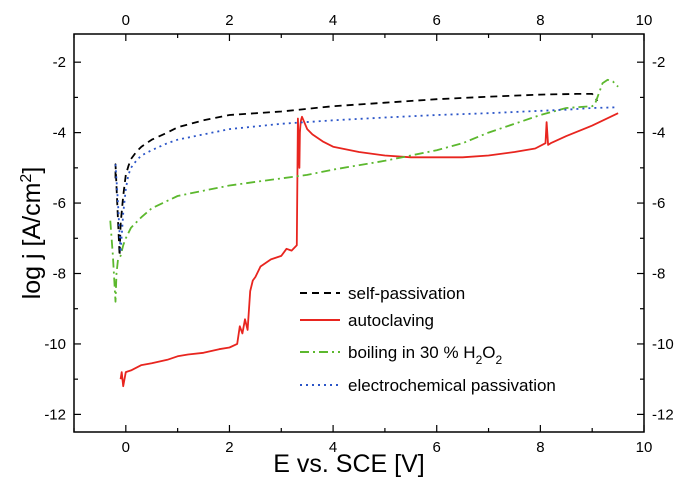 This screenshot has height=477, width=677. I want to click on legend-label-boiling: boiling in 30 % H2O2, so click(425, 355).